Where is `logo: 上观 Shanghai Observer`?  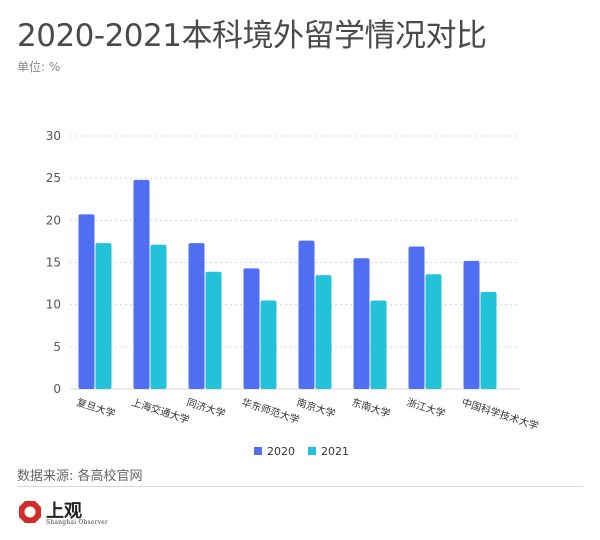 logo: 上观 Shanghai Observer is located at coordinates (63, 513).